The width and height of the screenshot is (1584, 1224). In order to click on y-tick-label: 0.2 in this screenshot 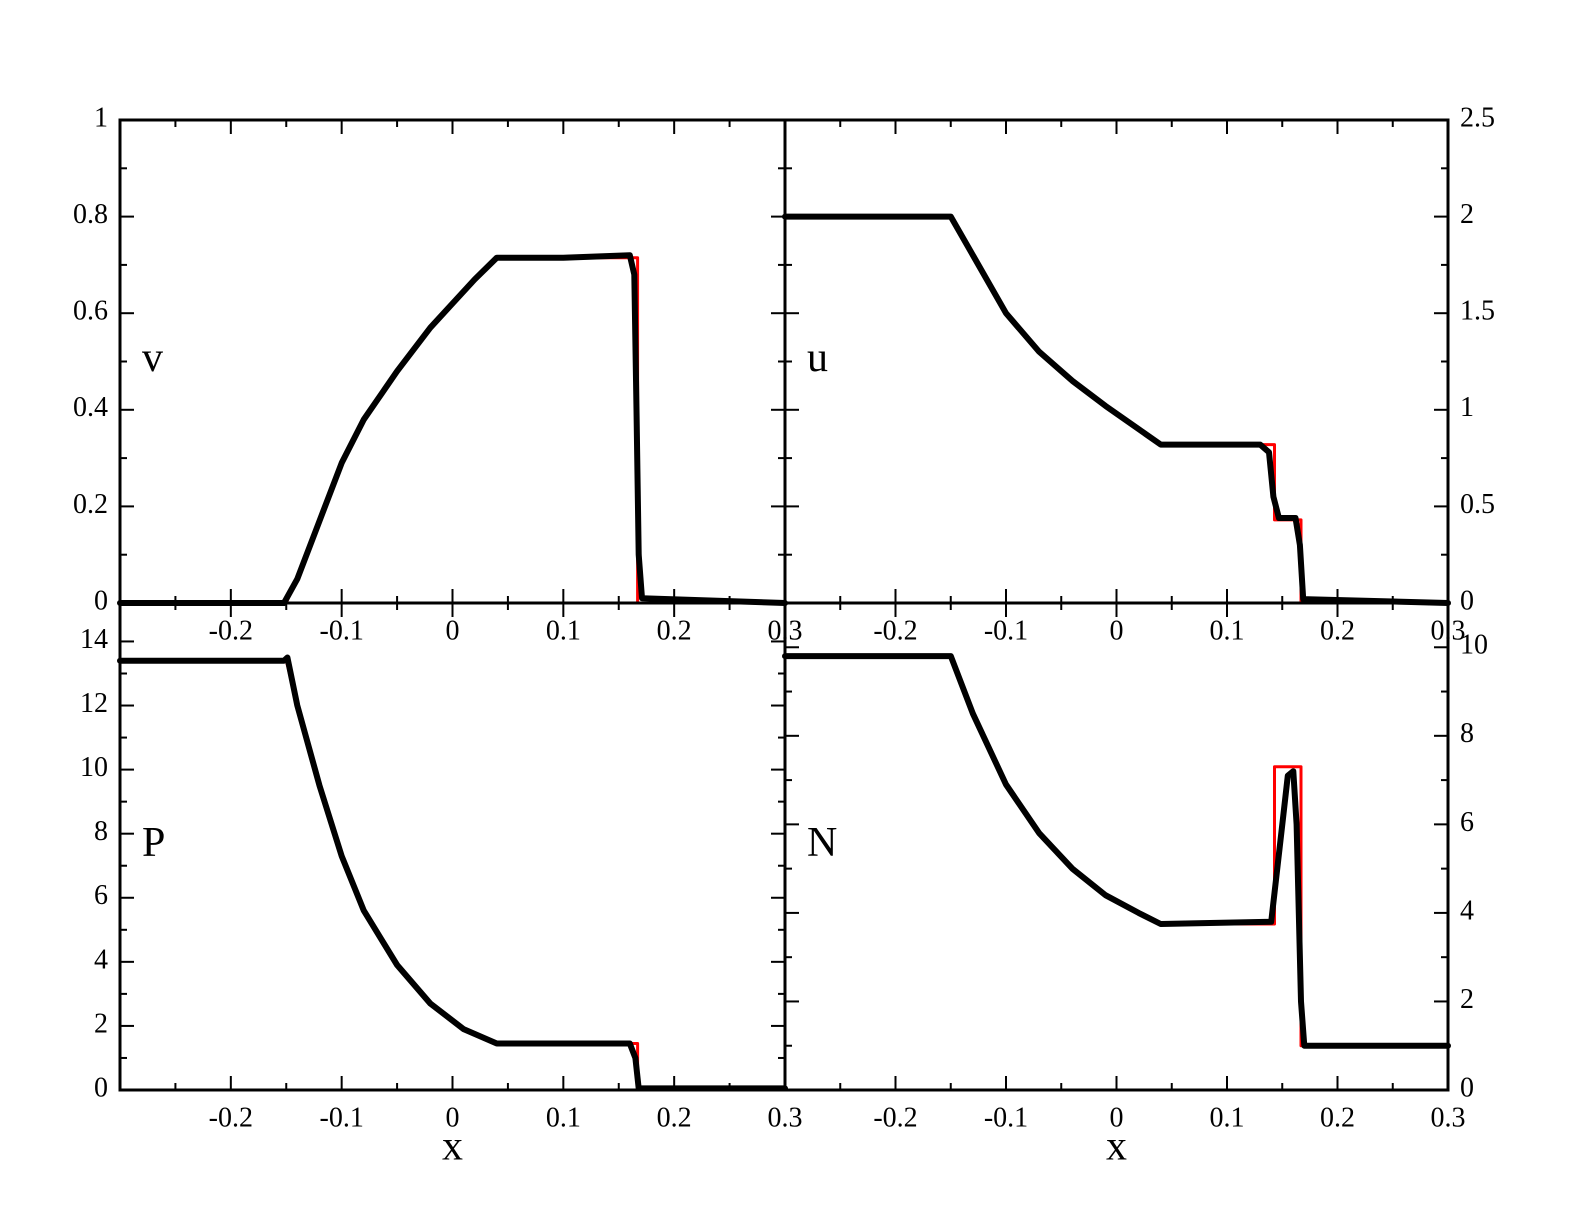, I will do `click(90, 504)`.